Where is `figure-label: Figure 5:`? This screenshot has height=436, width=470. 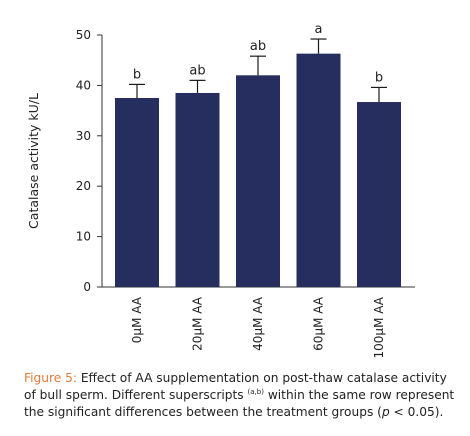
figure-label: Figure 5: is located at coordinates (50, 378).